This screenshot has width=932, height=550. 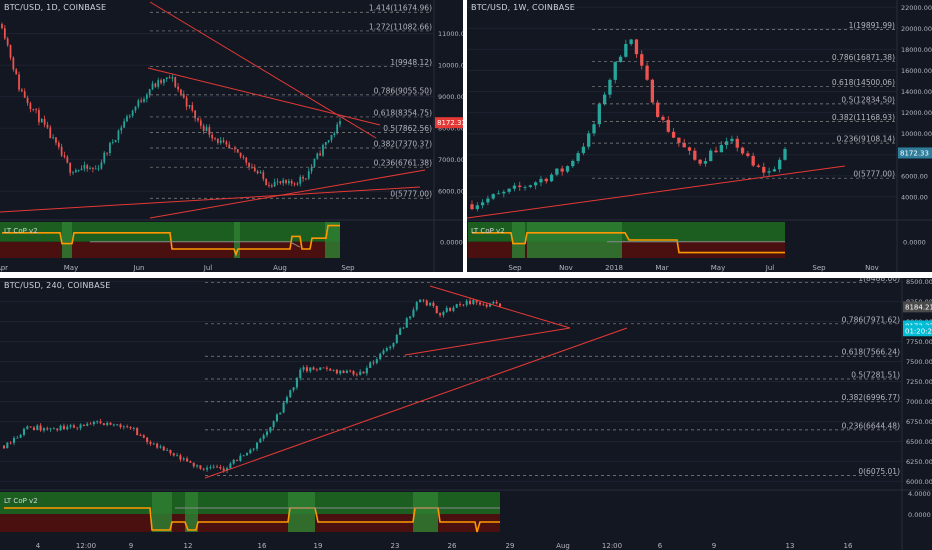 What do you see at coordinates (450, 34) in the screenshot?
I see `y-tick-label: 11000.00` at bounding box center [450, 34].